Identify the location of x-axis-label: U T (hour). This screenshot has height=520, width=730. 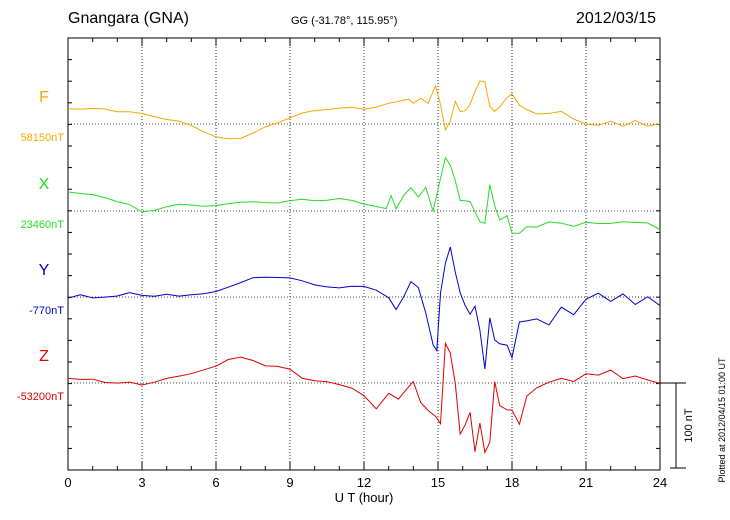
(364, 497).